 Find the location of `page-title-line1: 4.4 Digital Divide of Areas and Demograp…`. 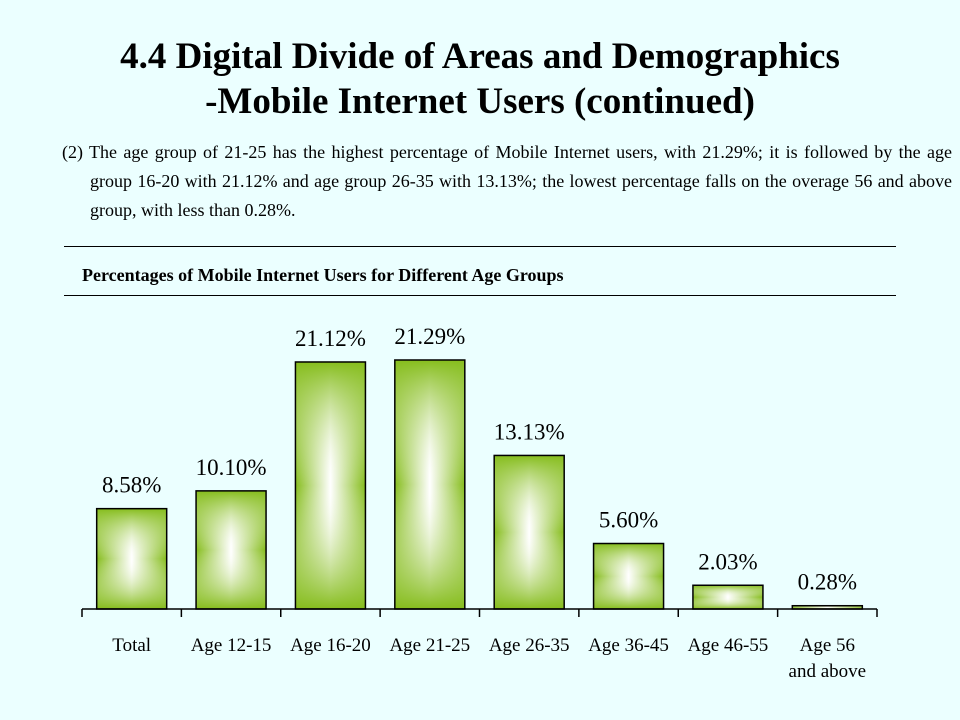

page-title-line1: 4.4 Digital Divide of Areas and Demograp… is located at coordinates (480, 56).